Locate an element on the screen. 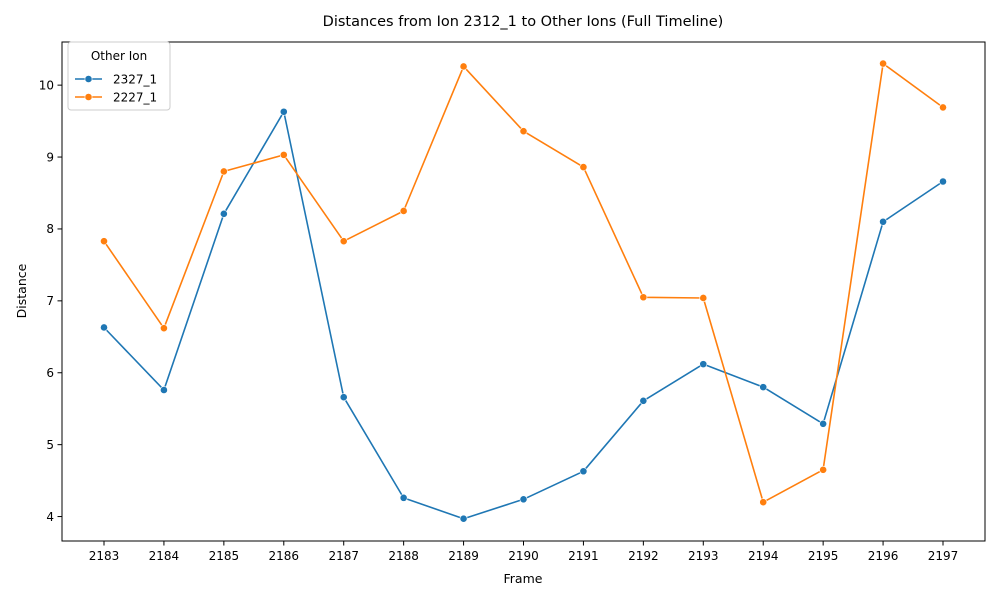 This screenshot has height=604, width=1000. y-tick-label: 10 is located at coordinates (46, 85).